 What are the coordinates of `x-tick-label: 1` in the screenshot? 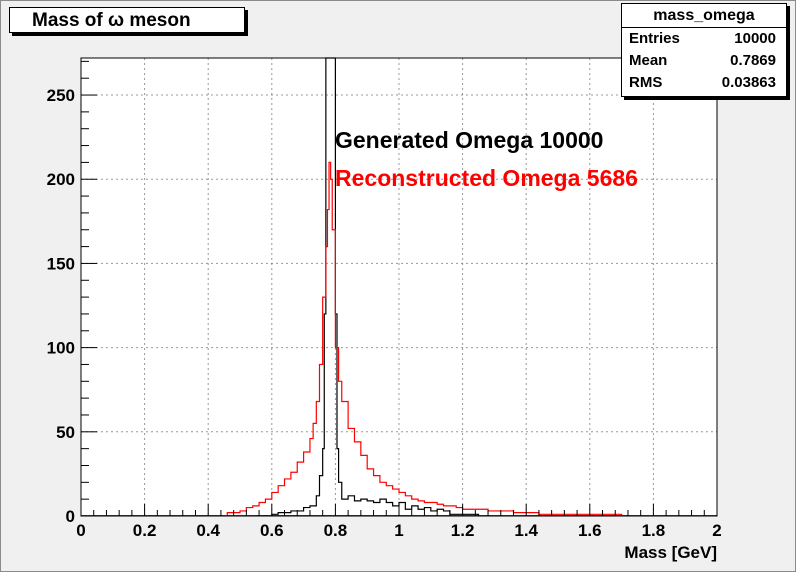 It's located at (398, 530).